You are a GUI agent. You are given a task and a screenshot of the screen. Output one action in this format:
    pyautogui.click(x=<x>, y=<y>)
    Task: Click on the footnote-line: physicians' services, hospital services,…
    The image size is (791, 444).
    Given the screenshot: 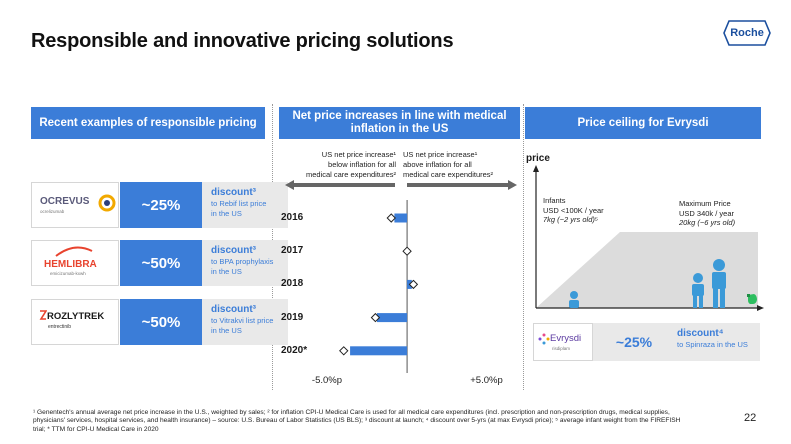 What is the action you would take?
    pyautogui.click(x=357, y=421)
    